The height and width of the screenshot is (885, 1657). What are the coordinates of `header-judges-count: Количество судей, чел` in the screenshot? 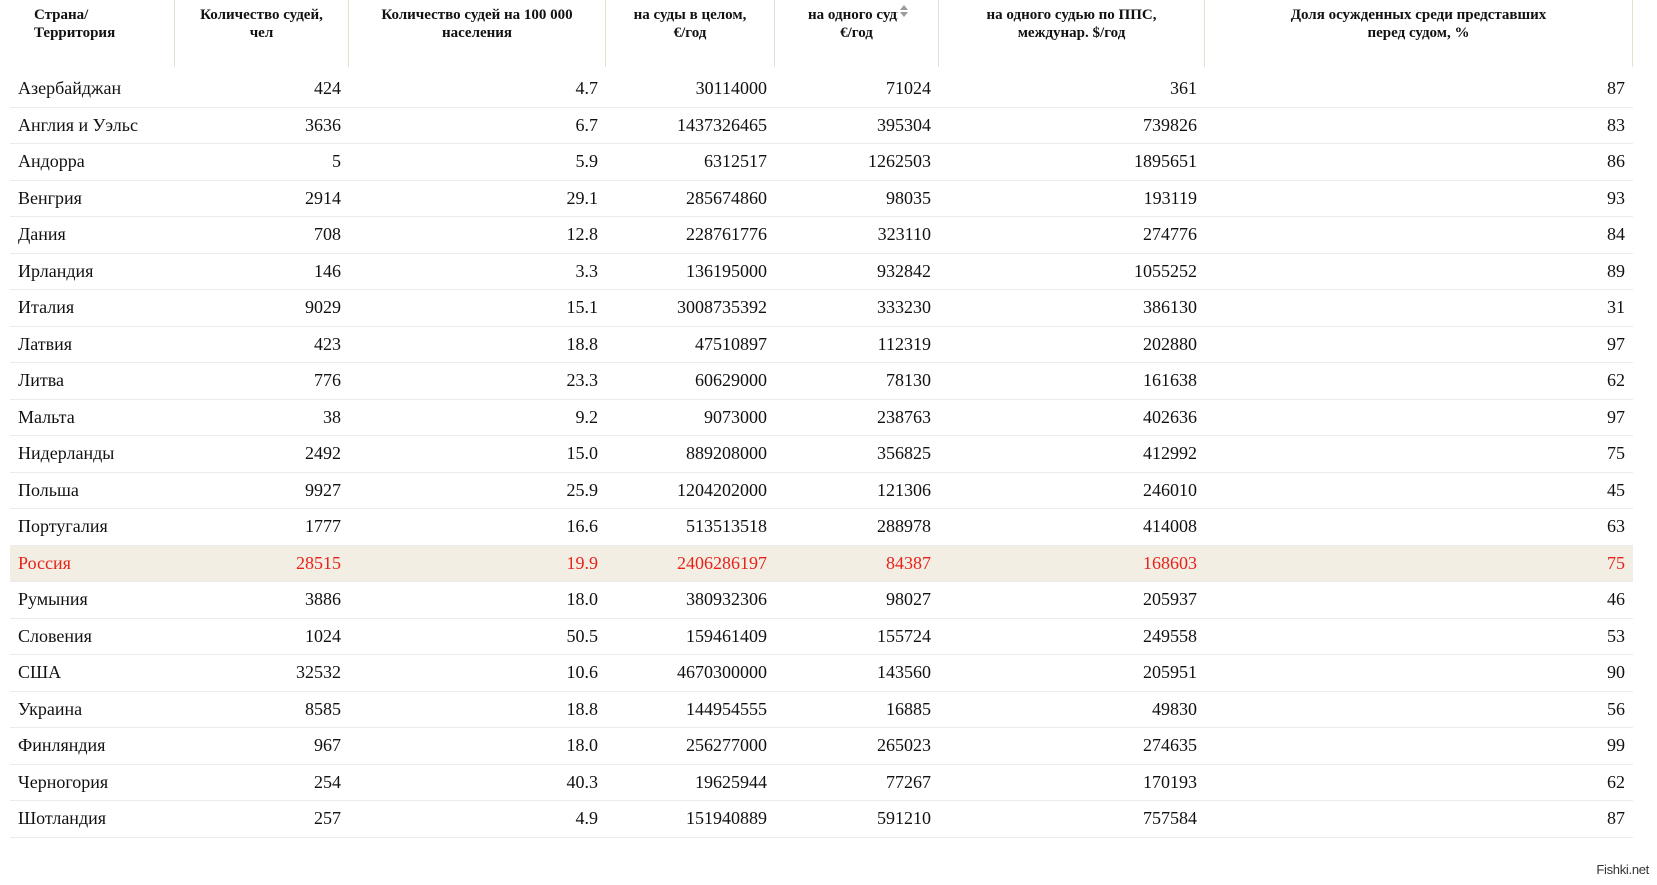 It's located at (262, 33).